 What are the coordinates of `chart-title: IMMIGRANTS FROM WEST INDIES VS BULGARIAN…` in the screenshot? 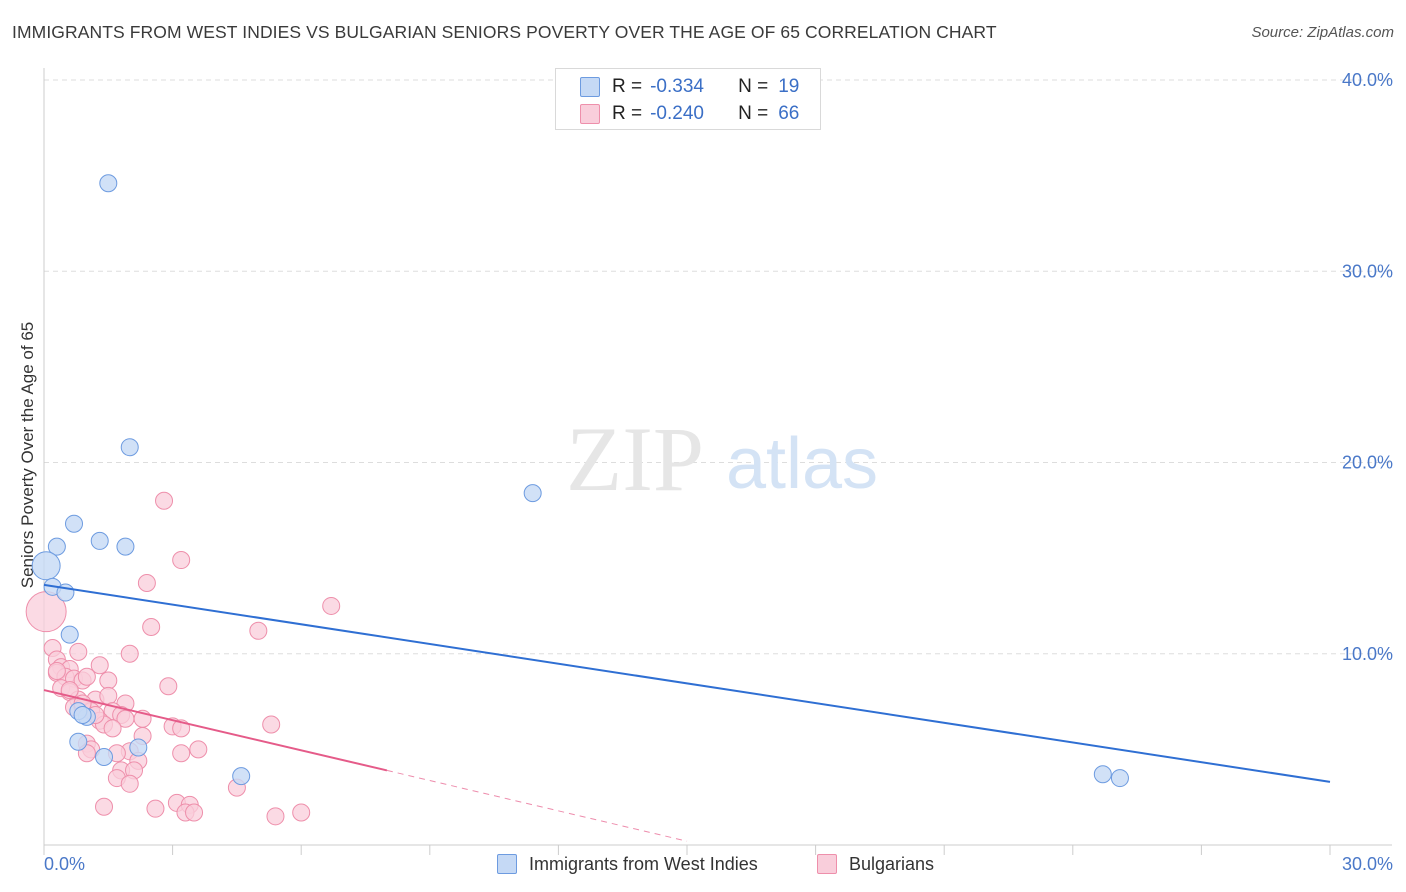 It's located at (504, 32).